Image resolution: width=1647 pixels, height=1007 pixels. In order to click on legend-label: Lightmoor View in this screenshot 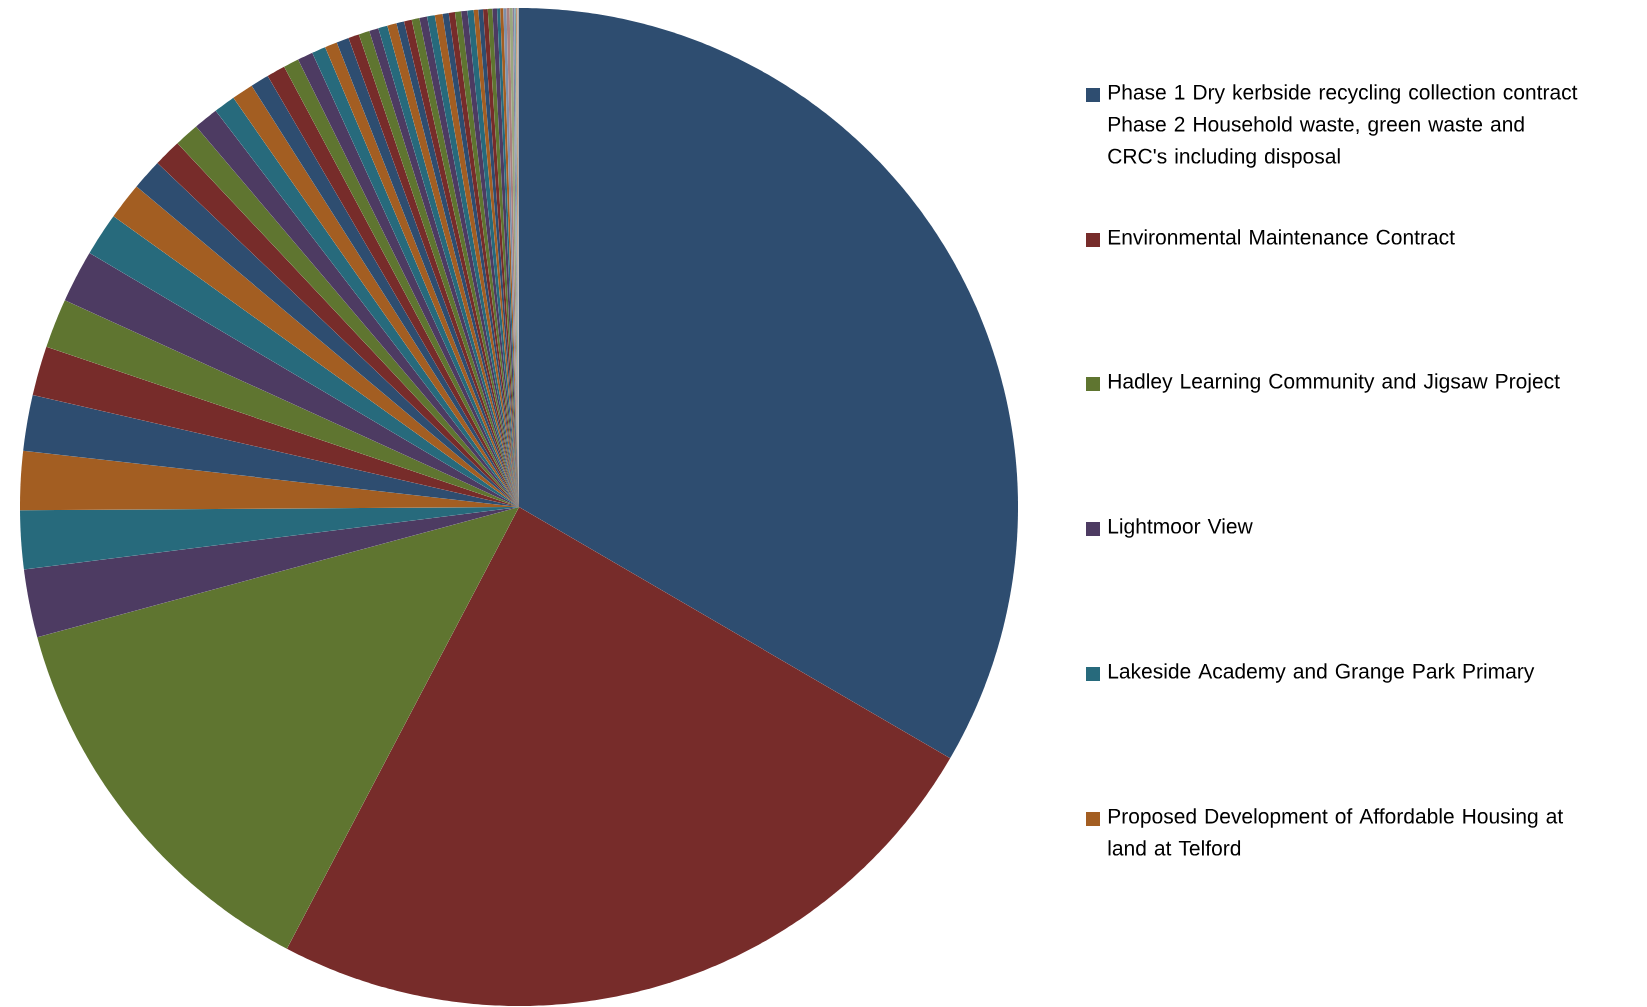, I will do `click(1180, 528)`.